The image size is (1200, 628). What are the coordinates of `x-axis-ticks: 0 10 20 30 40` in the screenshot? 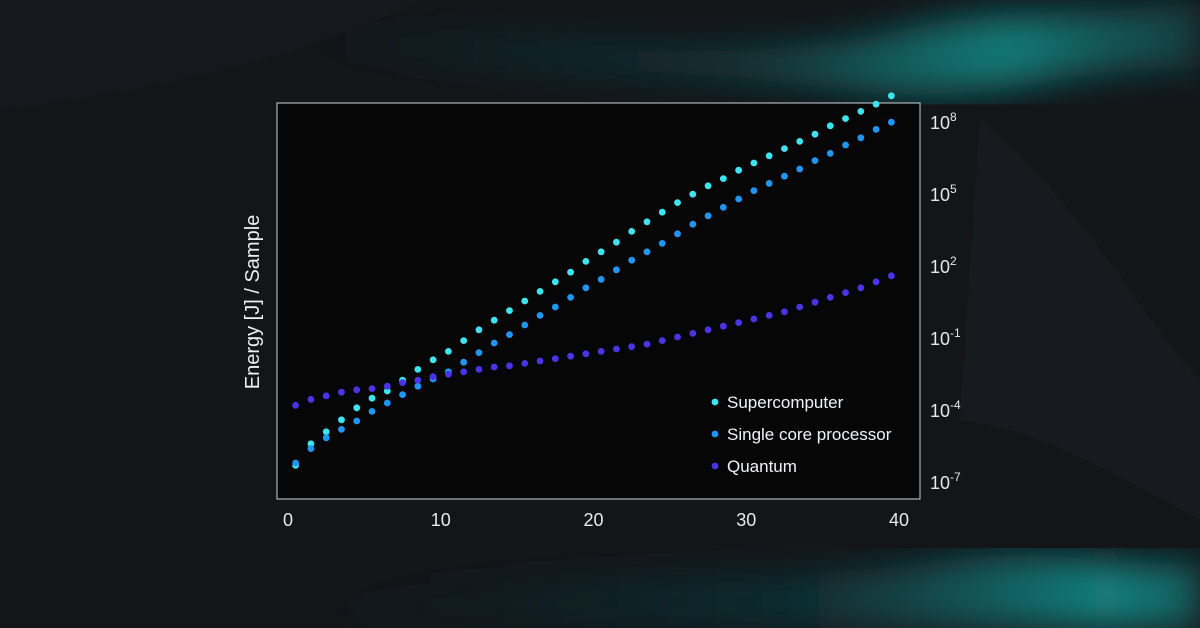 It's located at (596, 520).